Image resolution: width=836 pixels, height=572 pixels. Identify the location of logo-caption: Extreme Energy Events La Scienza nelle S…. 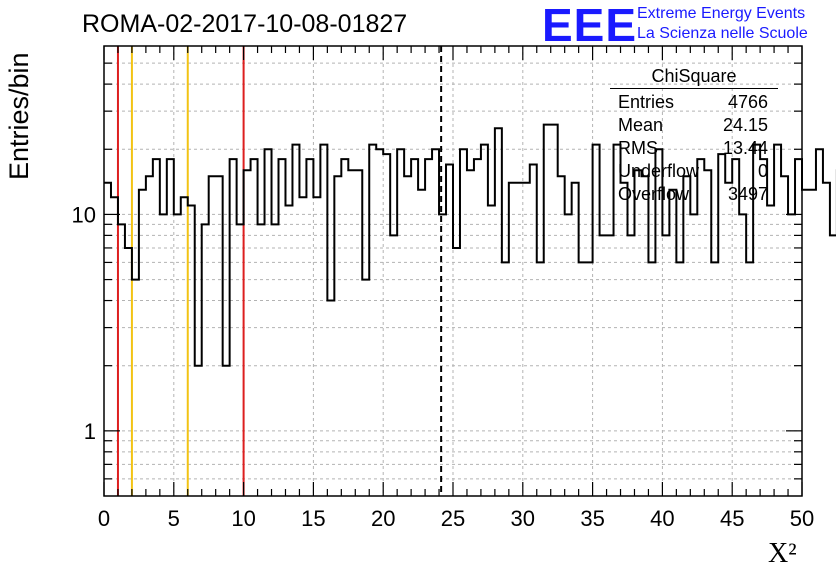
(722, 24).